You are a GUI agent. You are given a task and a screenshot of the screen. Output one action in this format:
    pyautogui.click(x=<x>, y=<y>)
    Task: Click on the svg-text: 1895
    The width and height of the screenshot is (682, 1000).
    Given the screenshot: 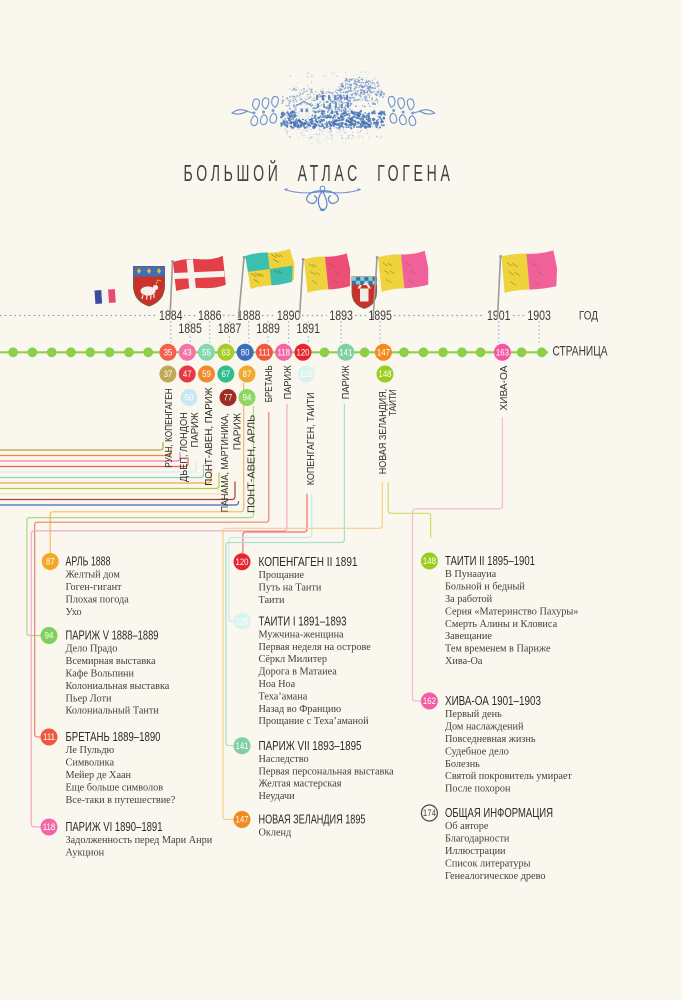 What is the action you would take?
    pyautogui.click(x=380, y=315)
    